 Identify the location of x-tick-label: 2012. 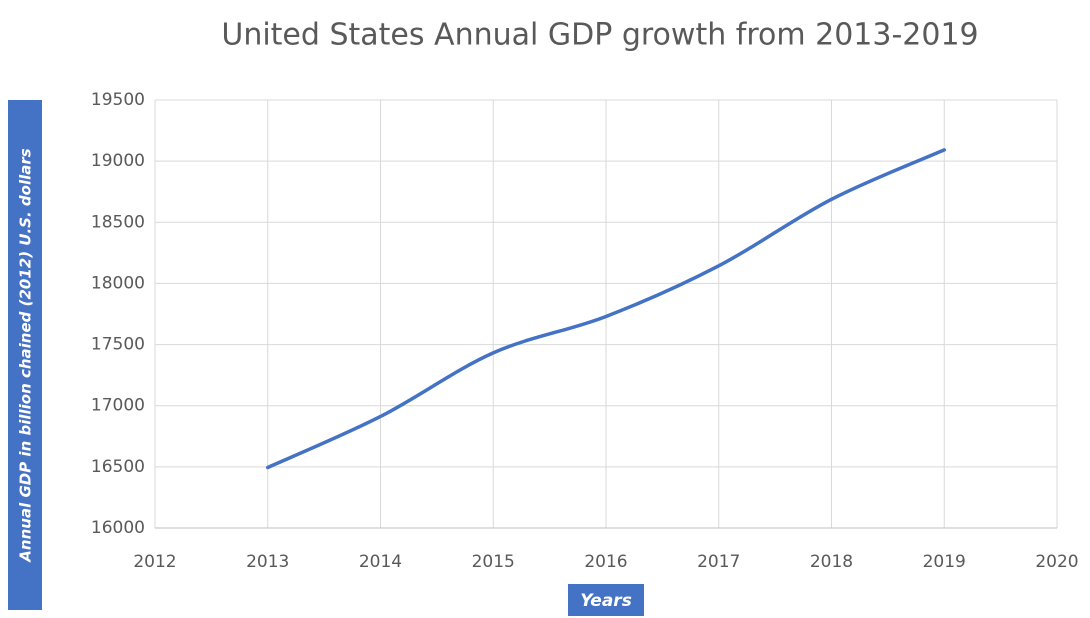
(154, 562).